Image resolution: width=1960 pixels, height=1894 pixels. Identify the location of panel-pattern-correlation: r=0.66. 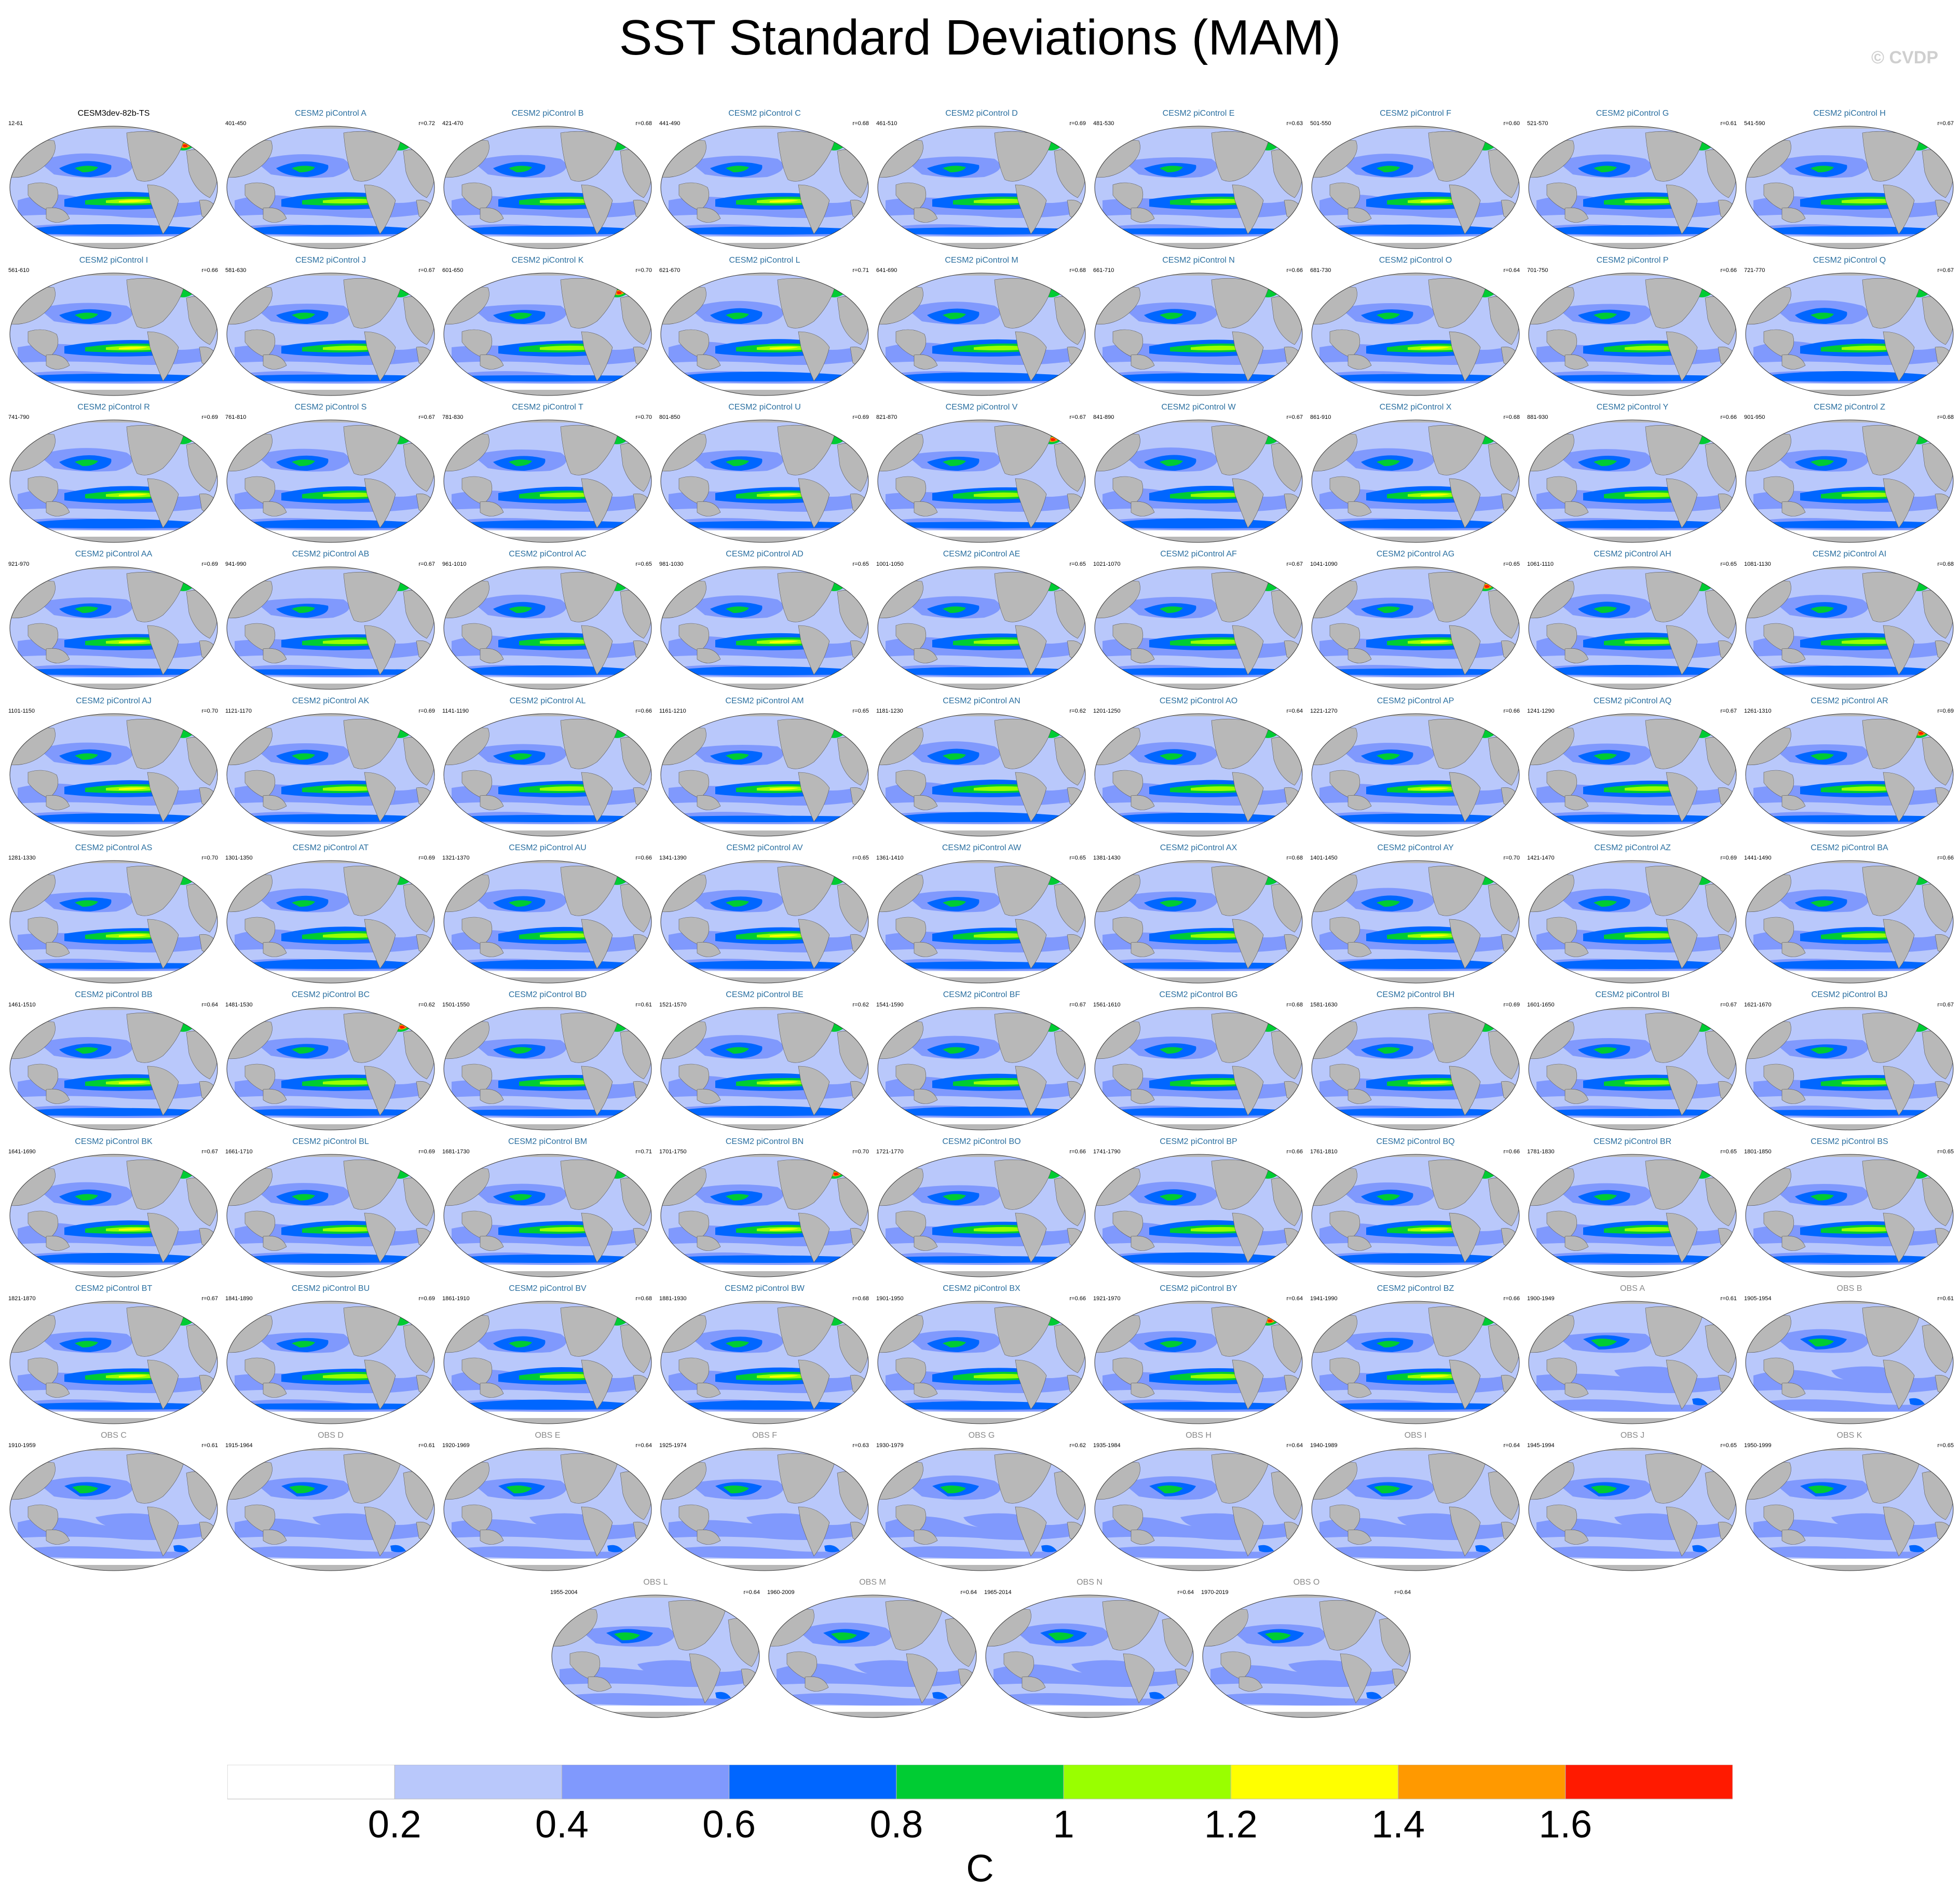
(1511, 1152).